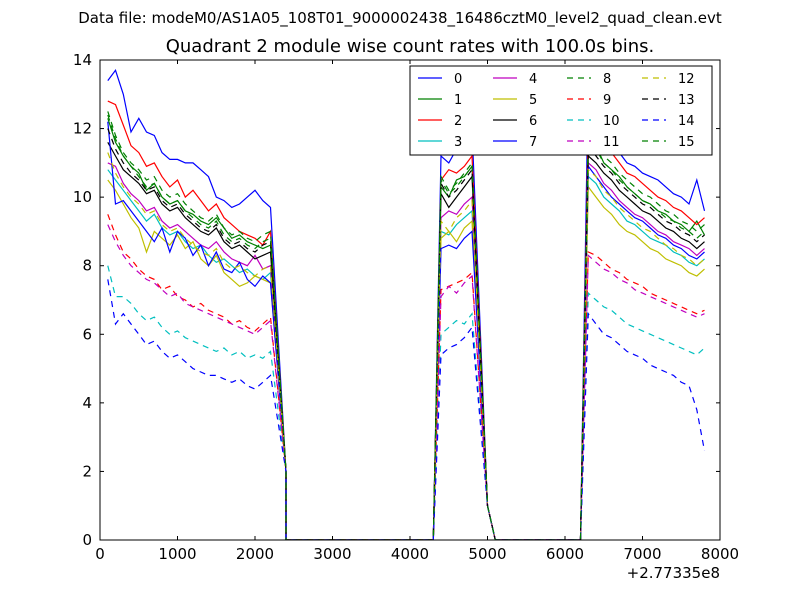  What do you see at coordinates (533, 142) in the screenshot?
I see `legend-label-7: 7` at bounding box center [533, 142].